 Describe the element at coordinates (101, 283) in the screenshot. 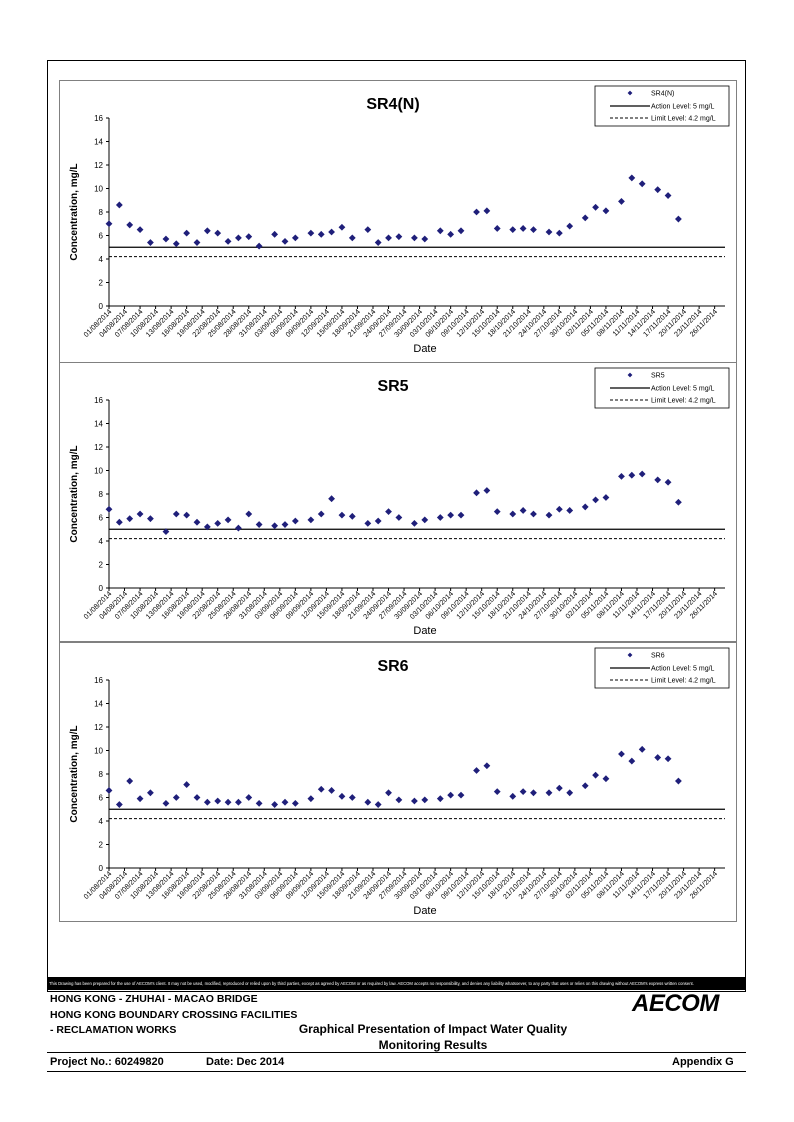

I see `y-tick-label: 2` at that location.